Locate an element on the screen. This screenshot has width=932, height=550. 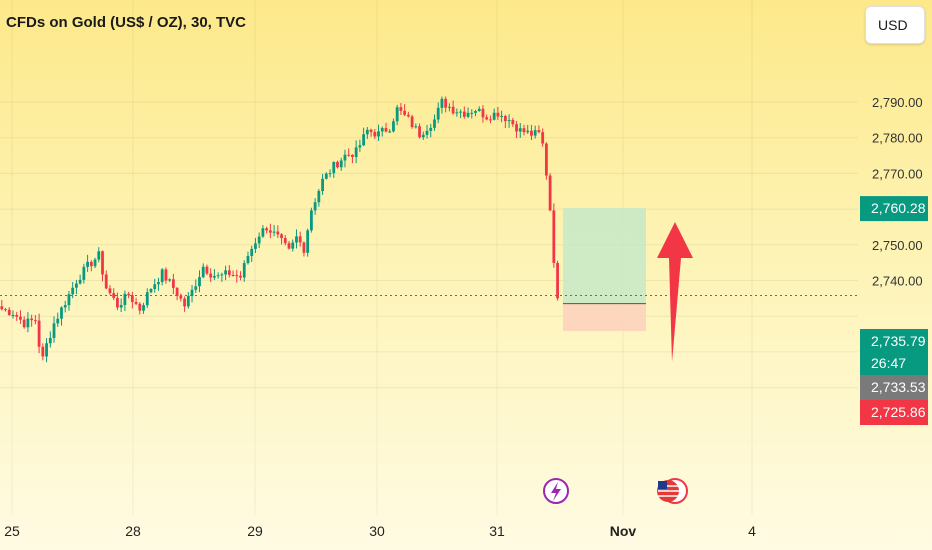
y-tick-label: 2,740.00 is located at coordinates (897, 281).